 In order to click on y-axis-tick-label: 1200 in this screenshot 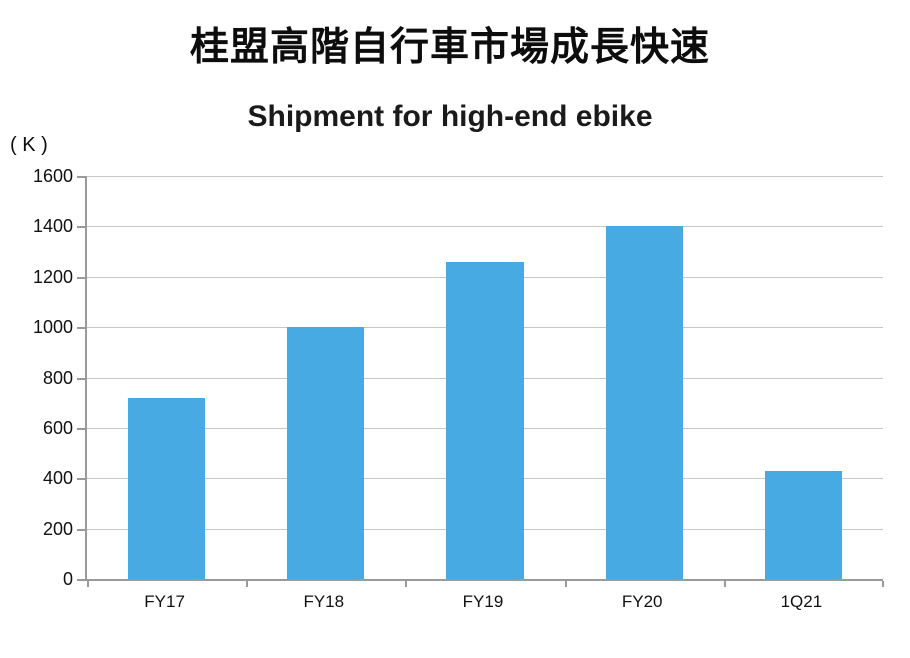, I will do `click(52, 276)`.